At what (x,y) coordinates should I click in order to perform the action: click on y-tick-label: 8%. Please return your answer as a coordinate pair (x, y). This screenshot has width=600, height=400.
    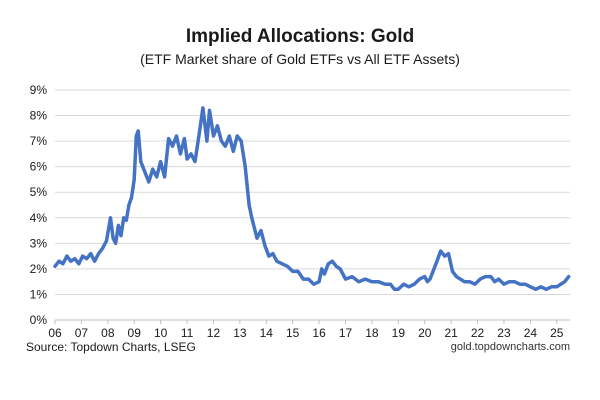
    Looking at the image, I should click on (39, 116).